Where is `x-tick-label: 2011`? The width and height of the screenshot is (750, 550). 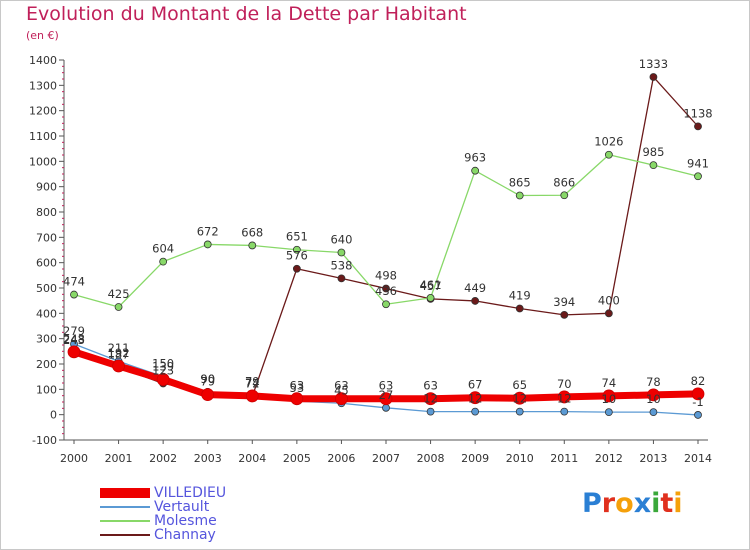
x-tick-label: 2011 is located at coordinates (564, 458).